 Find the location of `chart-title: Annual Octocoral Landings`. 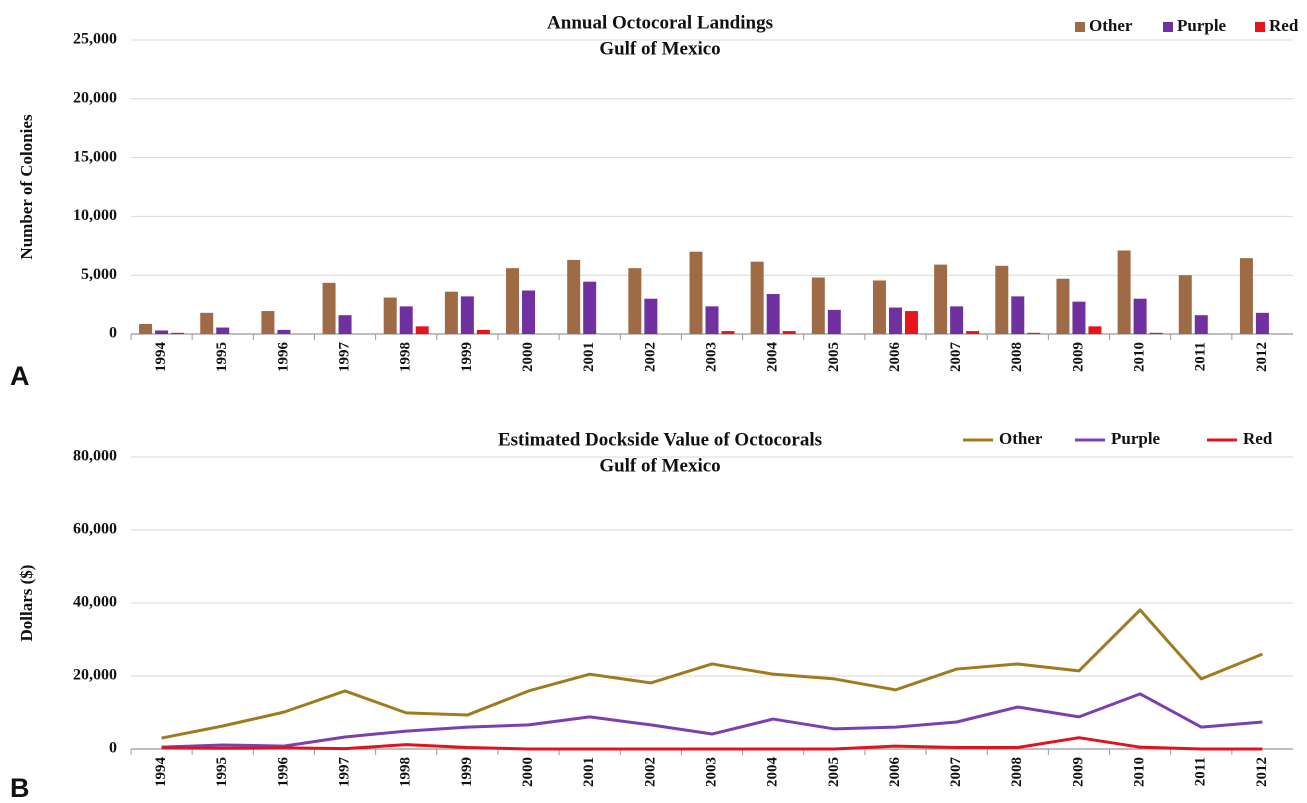

chart-title: Annual Octocoral Landings is located at coordinates (660, 22).